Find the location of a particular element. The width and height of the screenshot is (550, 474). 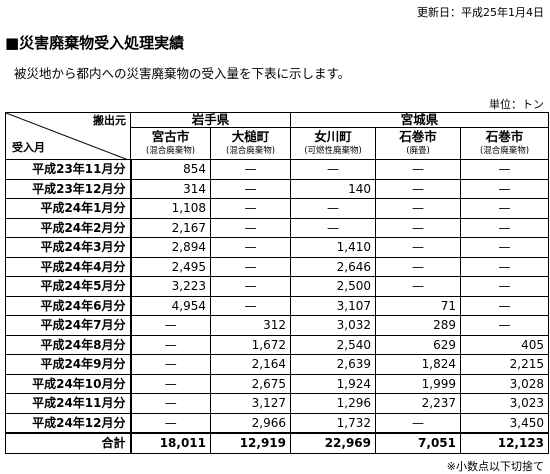

cell: 2,495 is located at coordinates (170, 266).